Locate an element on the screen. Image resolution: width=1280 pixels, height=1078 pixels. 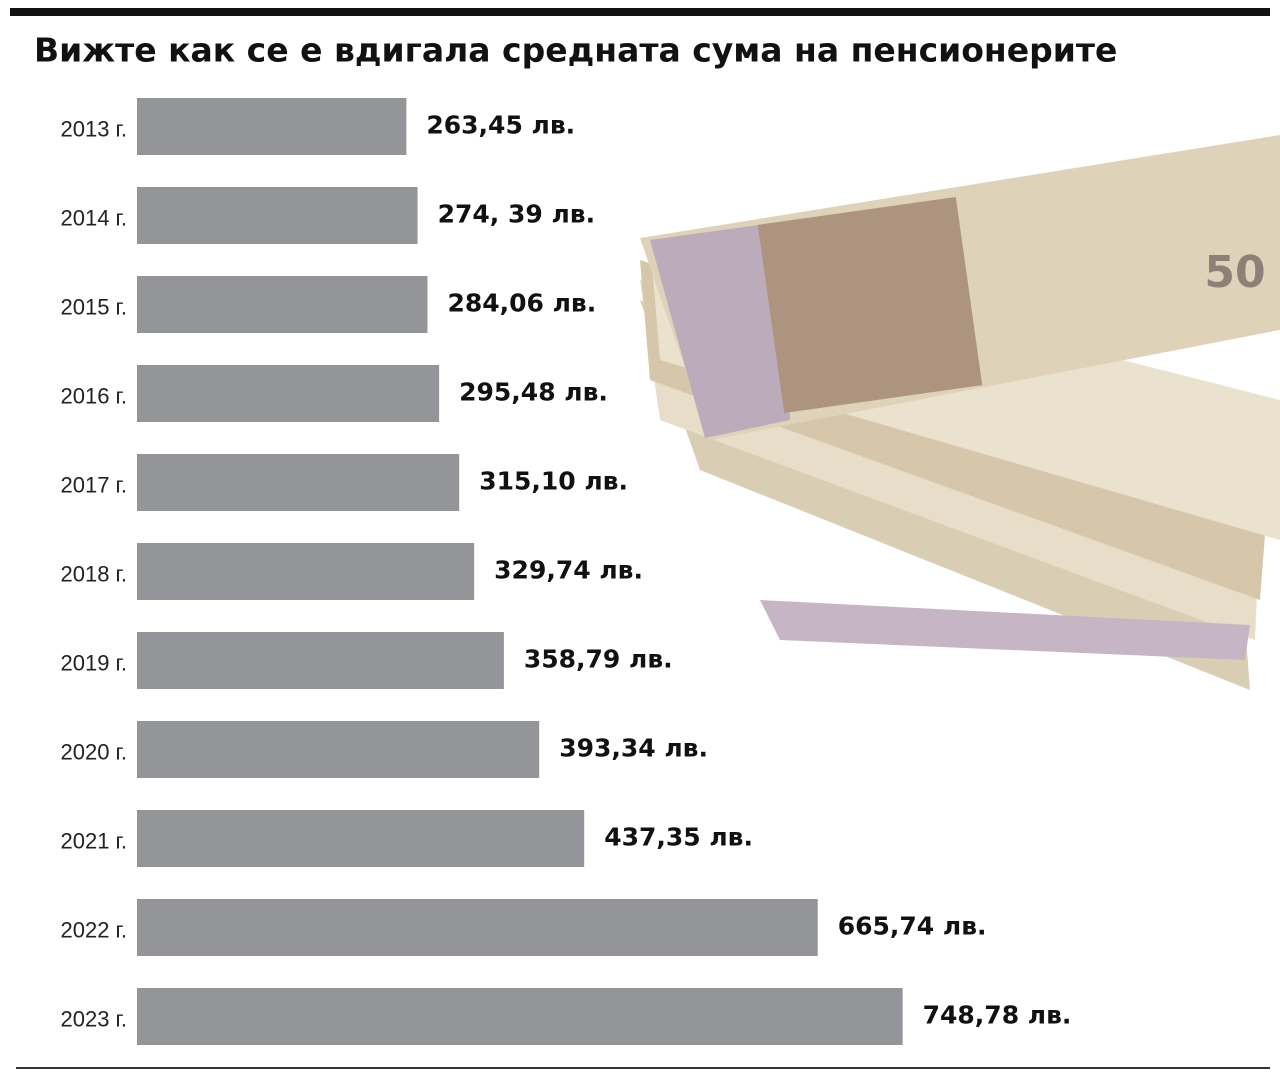
value-label: 437,35 лв. is located at coordinates (678, 837).